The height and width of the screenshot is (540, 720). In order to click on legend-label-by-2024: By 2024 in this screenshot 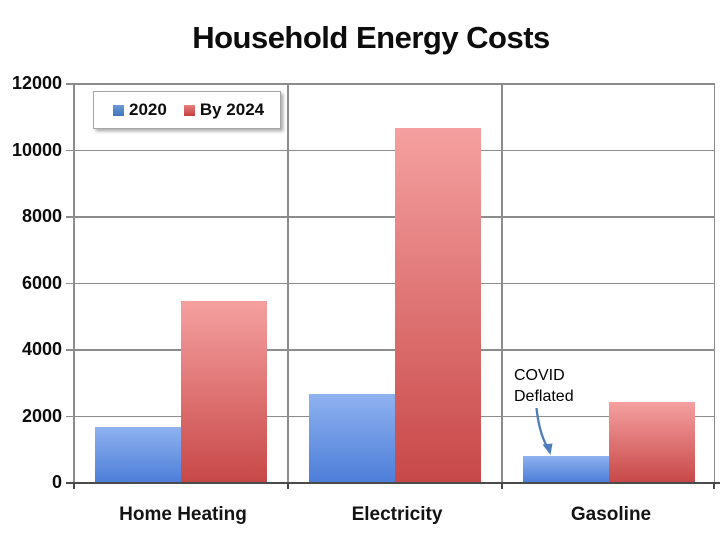, I will do `click(232, 109)`.